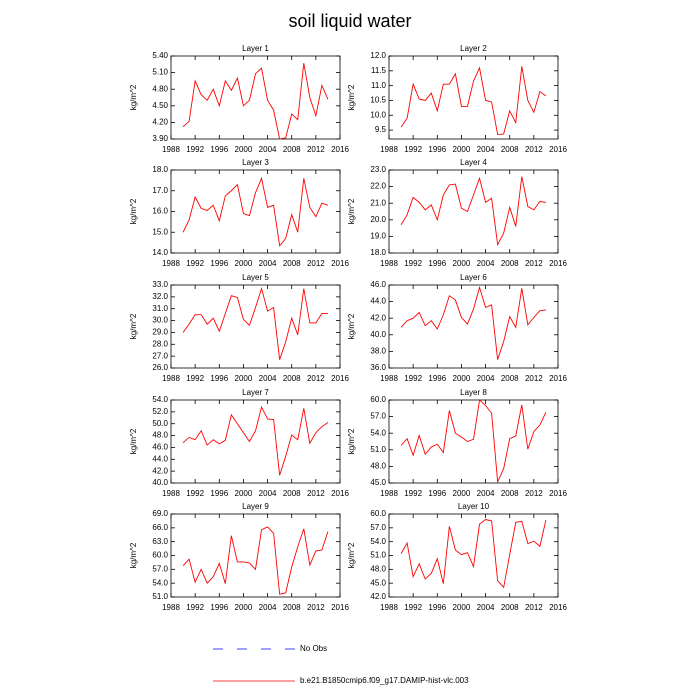 This screenshot has width=700, height=700. What do you see at coordinates (160, 72) in the screenshot?
I see `y-tick-label: 5.10` at bounding box center [160, 72].